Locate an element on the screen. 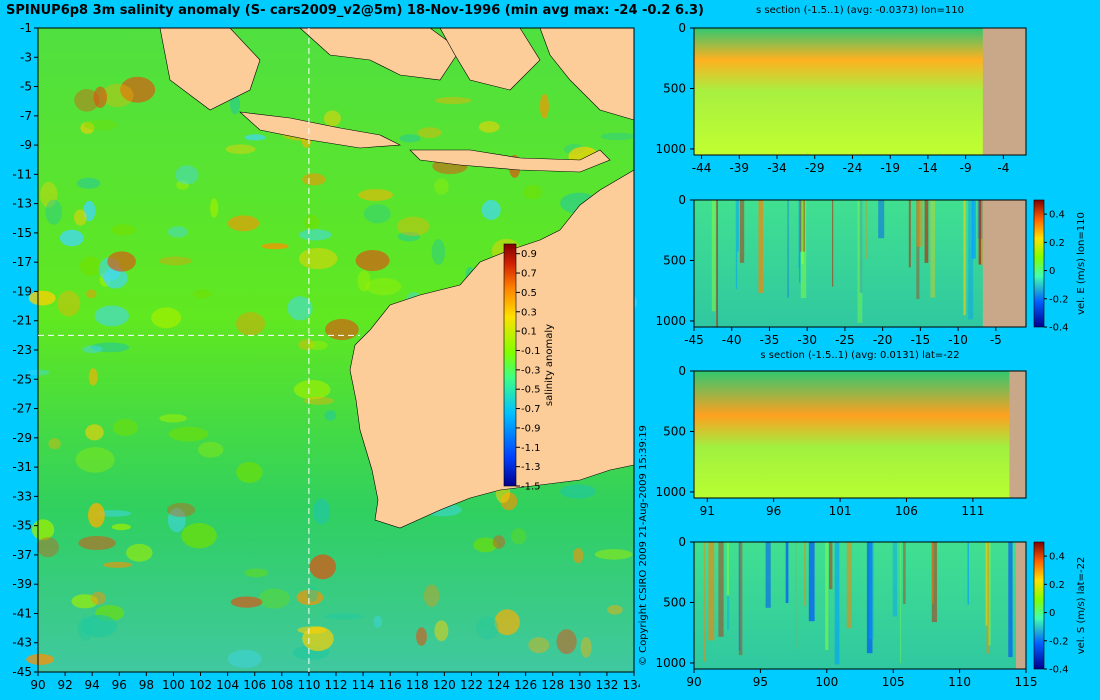  section-x-tick-label: -39 is located at coordinates (739, 168).